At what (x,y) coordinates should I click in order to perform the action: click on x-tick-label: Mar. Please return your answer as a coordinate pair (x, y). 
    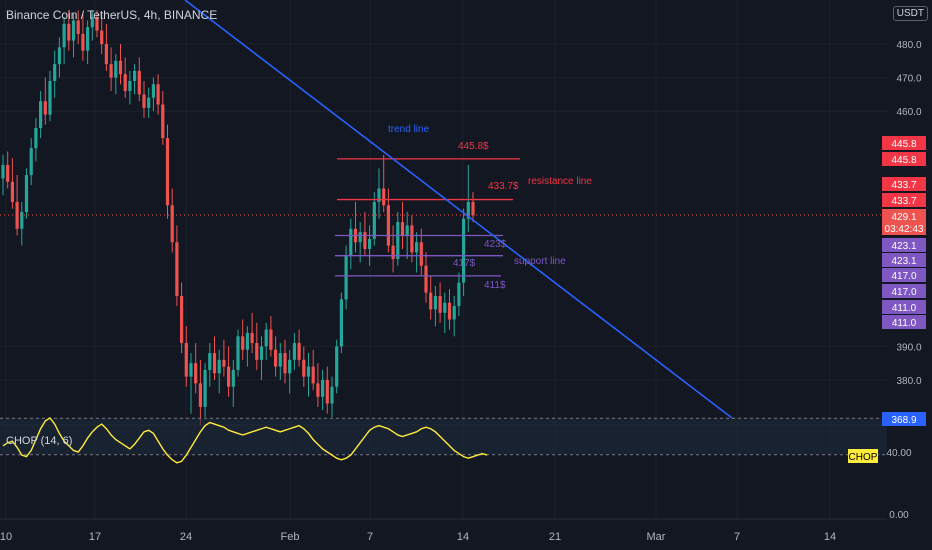
    Looking at the image, I should click on (656, 537).